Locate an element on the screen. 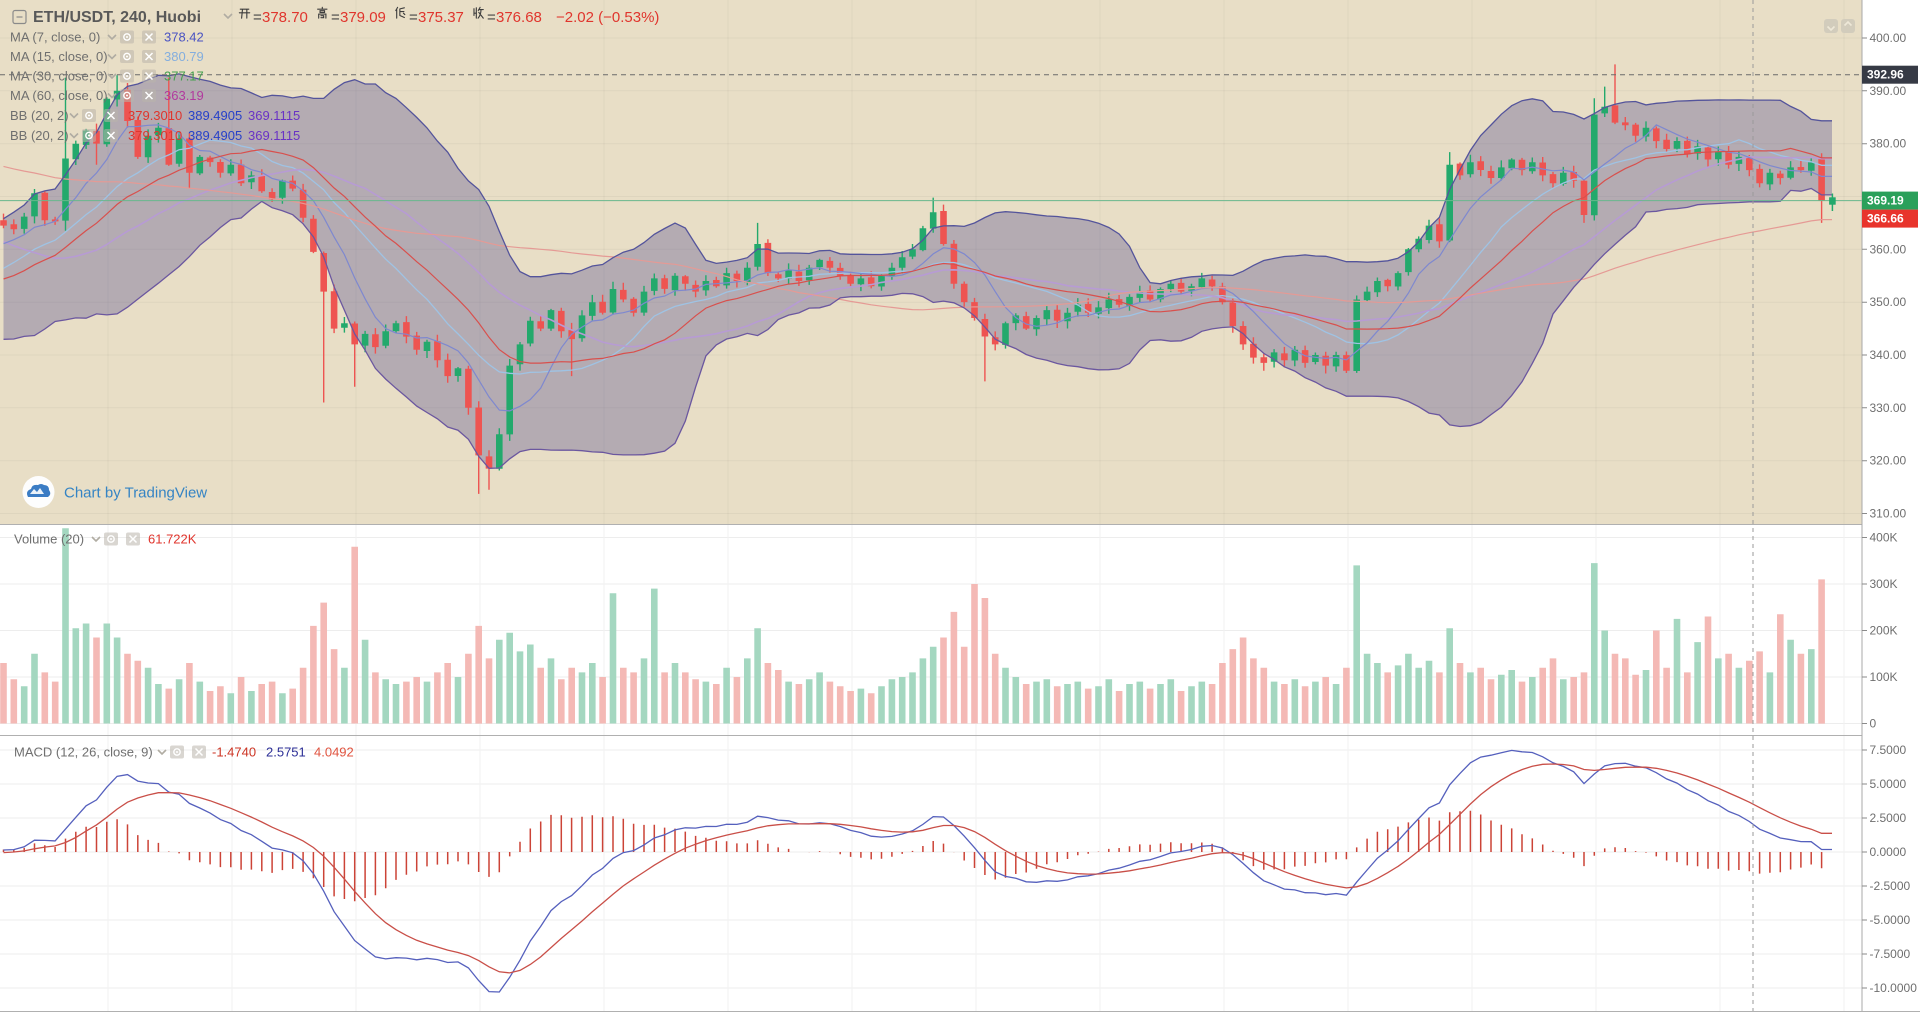  svg-text: 310.00 is located at coordinates (1888, 514).